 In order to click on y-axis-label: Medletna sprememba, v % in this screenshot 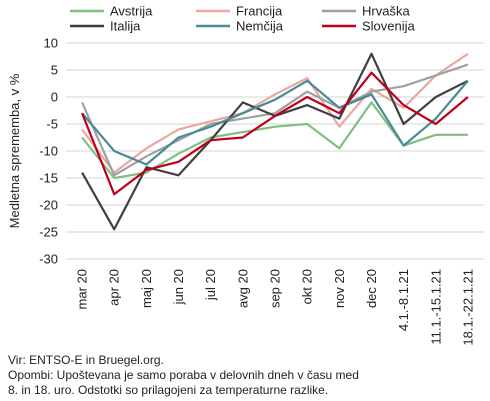, I will do `click(14, 150)`.